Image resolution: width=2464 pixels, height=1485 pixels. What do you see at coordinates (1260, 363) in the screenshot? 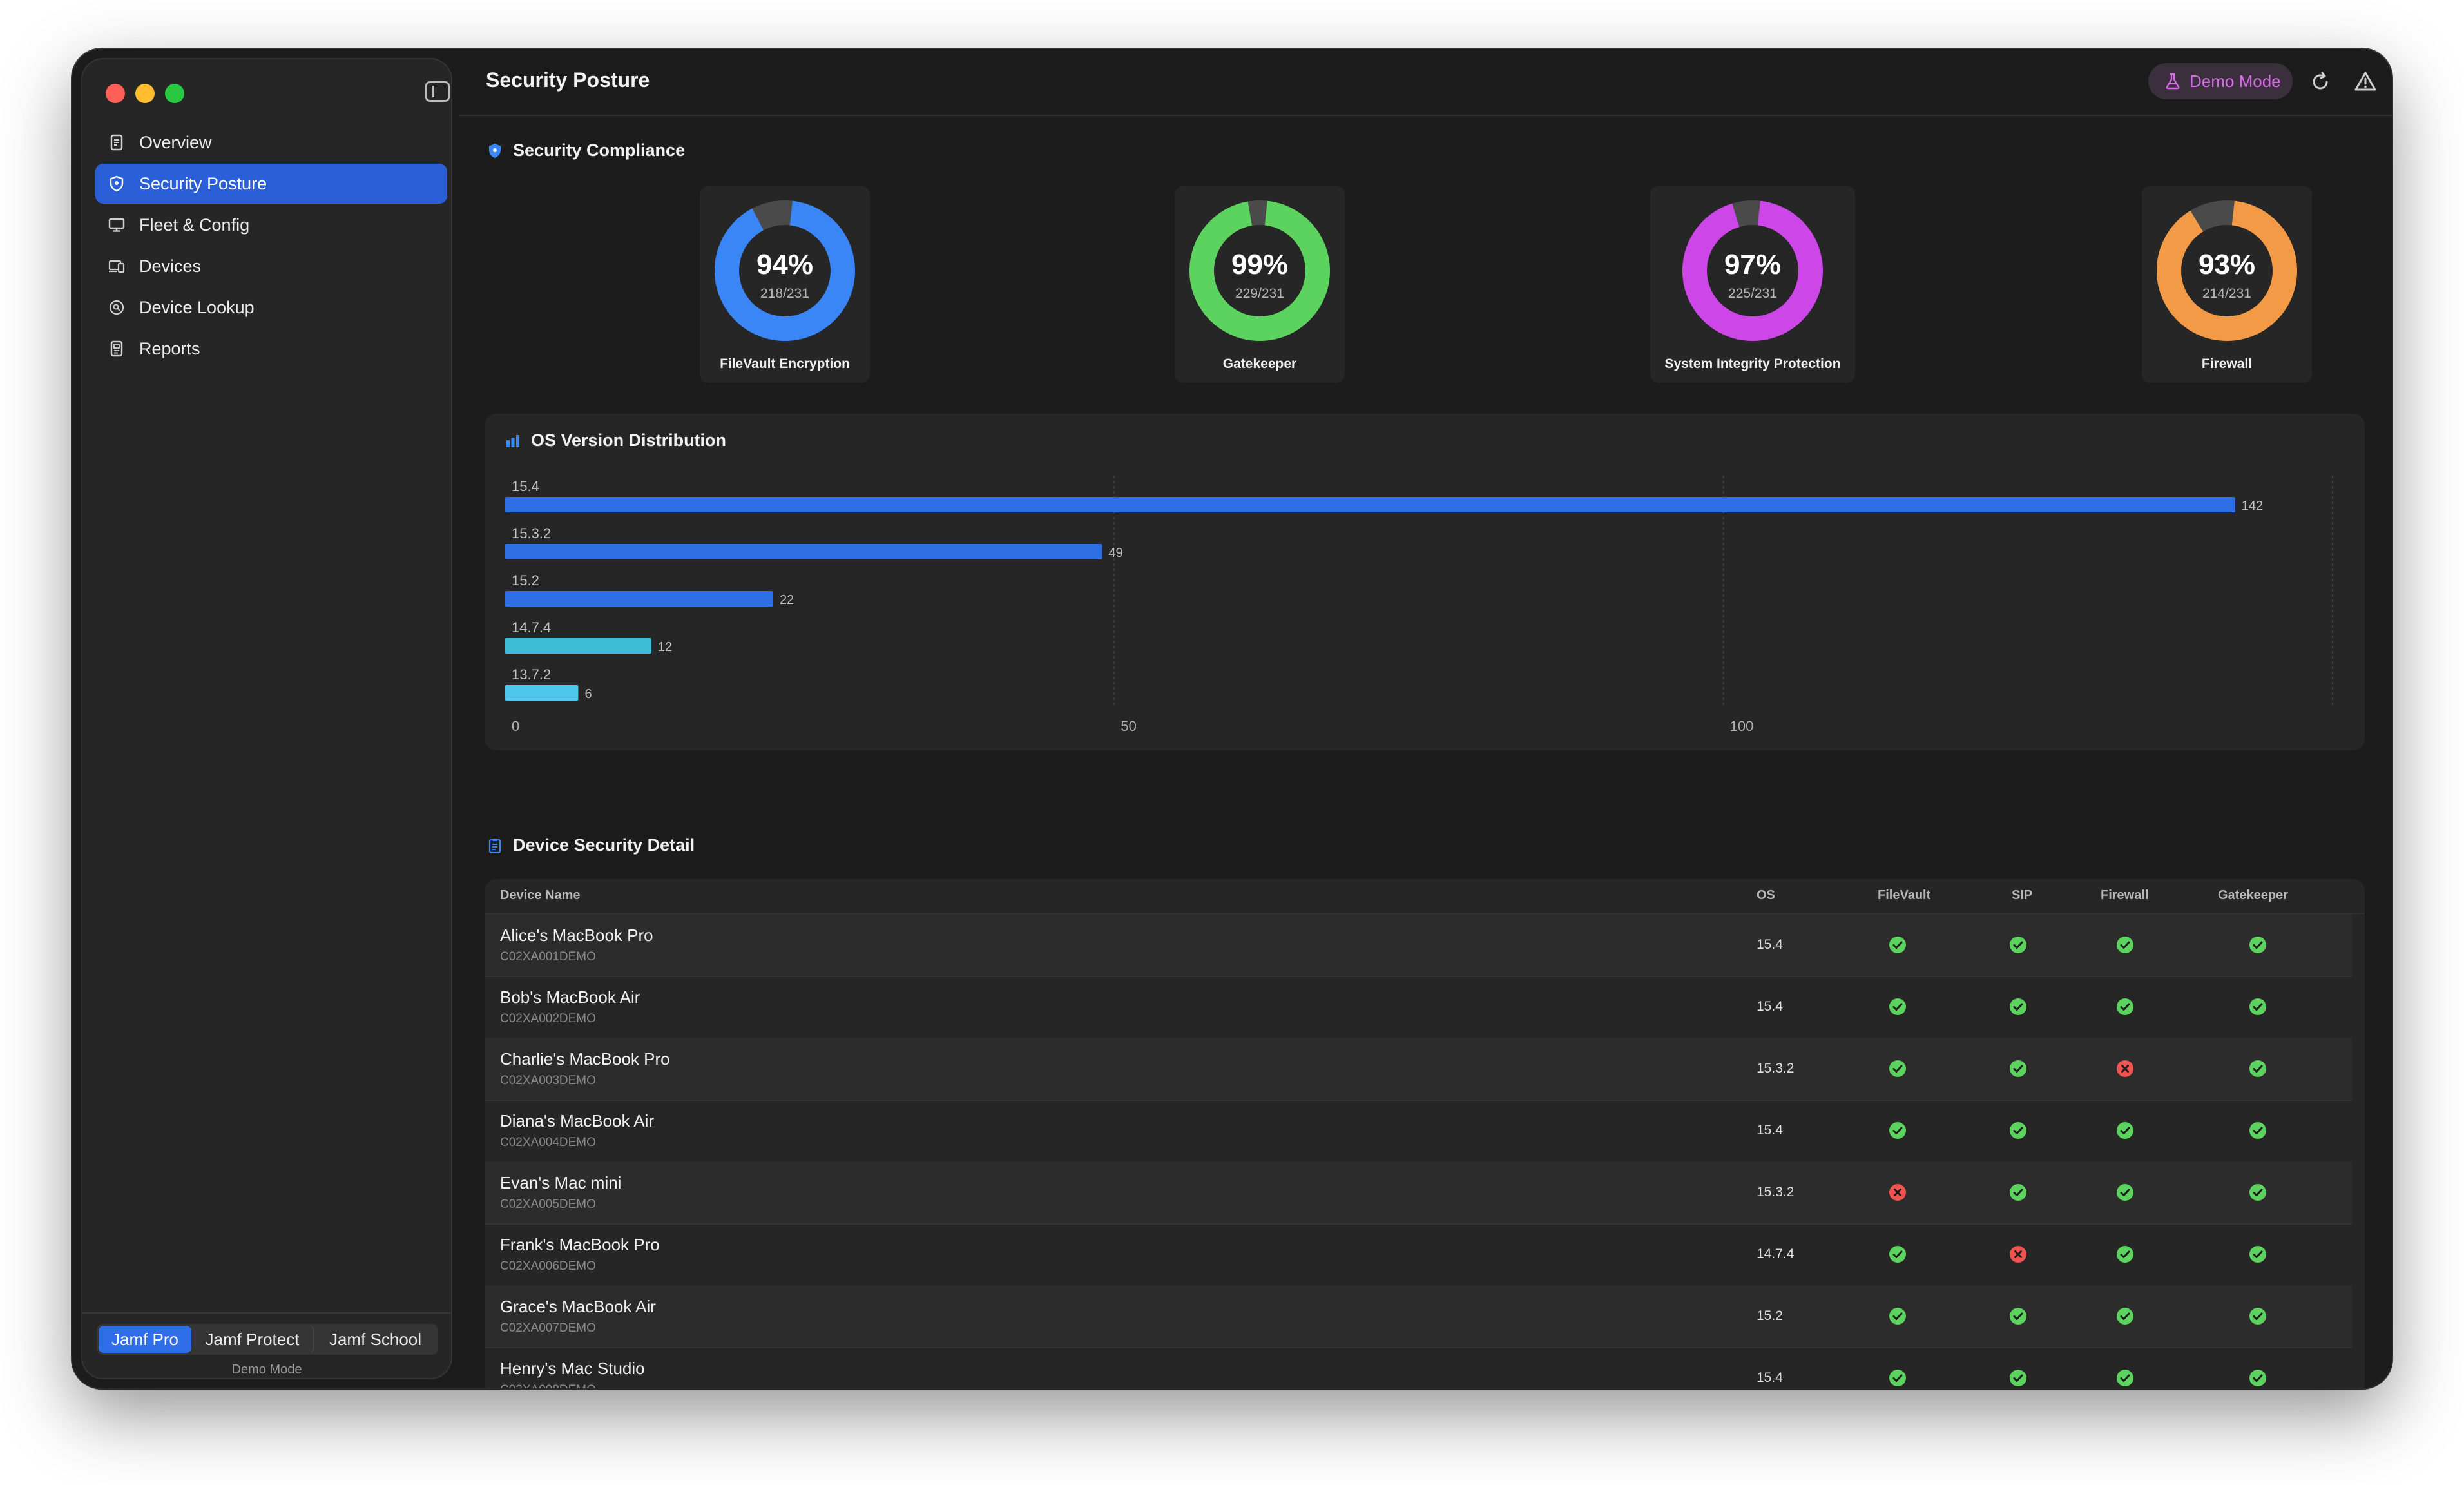
I see `ring-label: Gatekeeper` at bounding box center [1260, 363].